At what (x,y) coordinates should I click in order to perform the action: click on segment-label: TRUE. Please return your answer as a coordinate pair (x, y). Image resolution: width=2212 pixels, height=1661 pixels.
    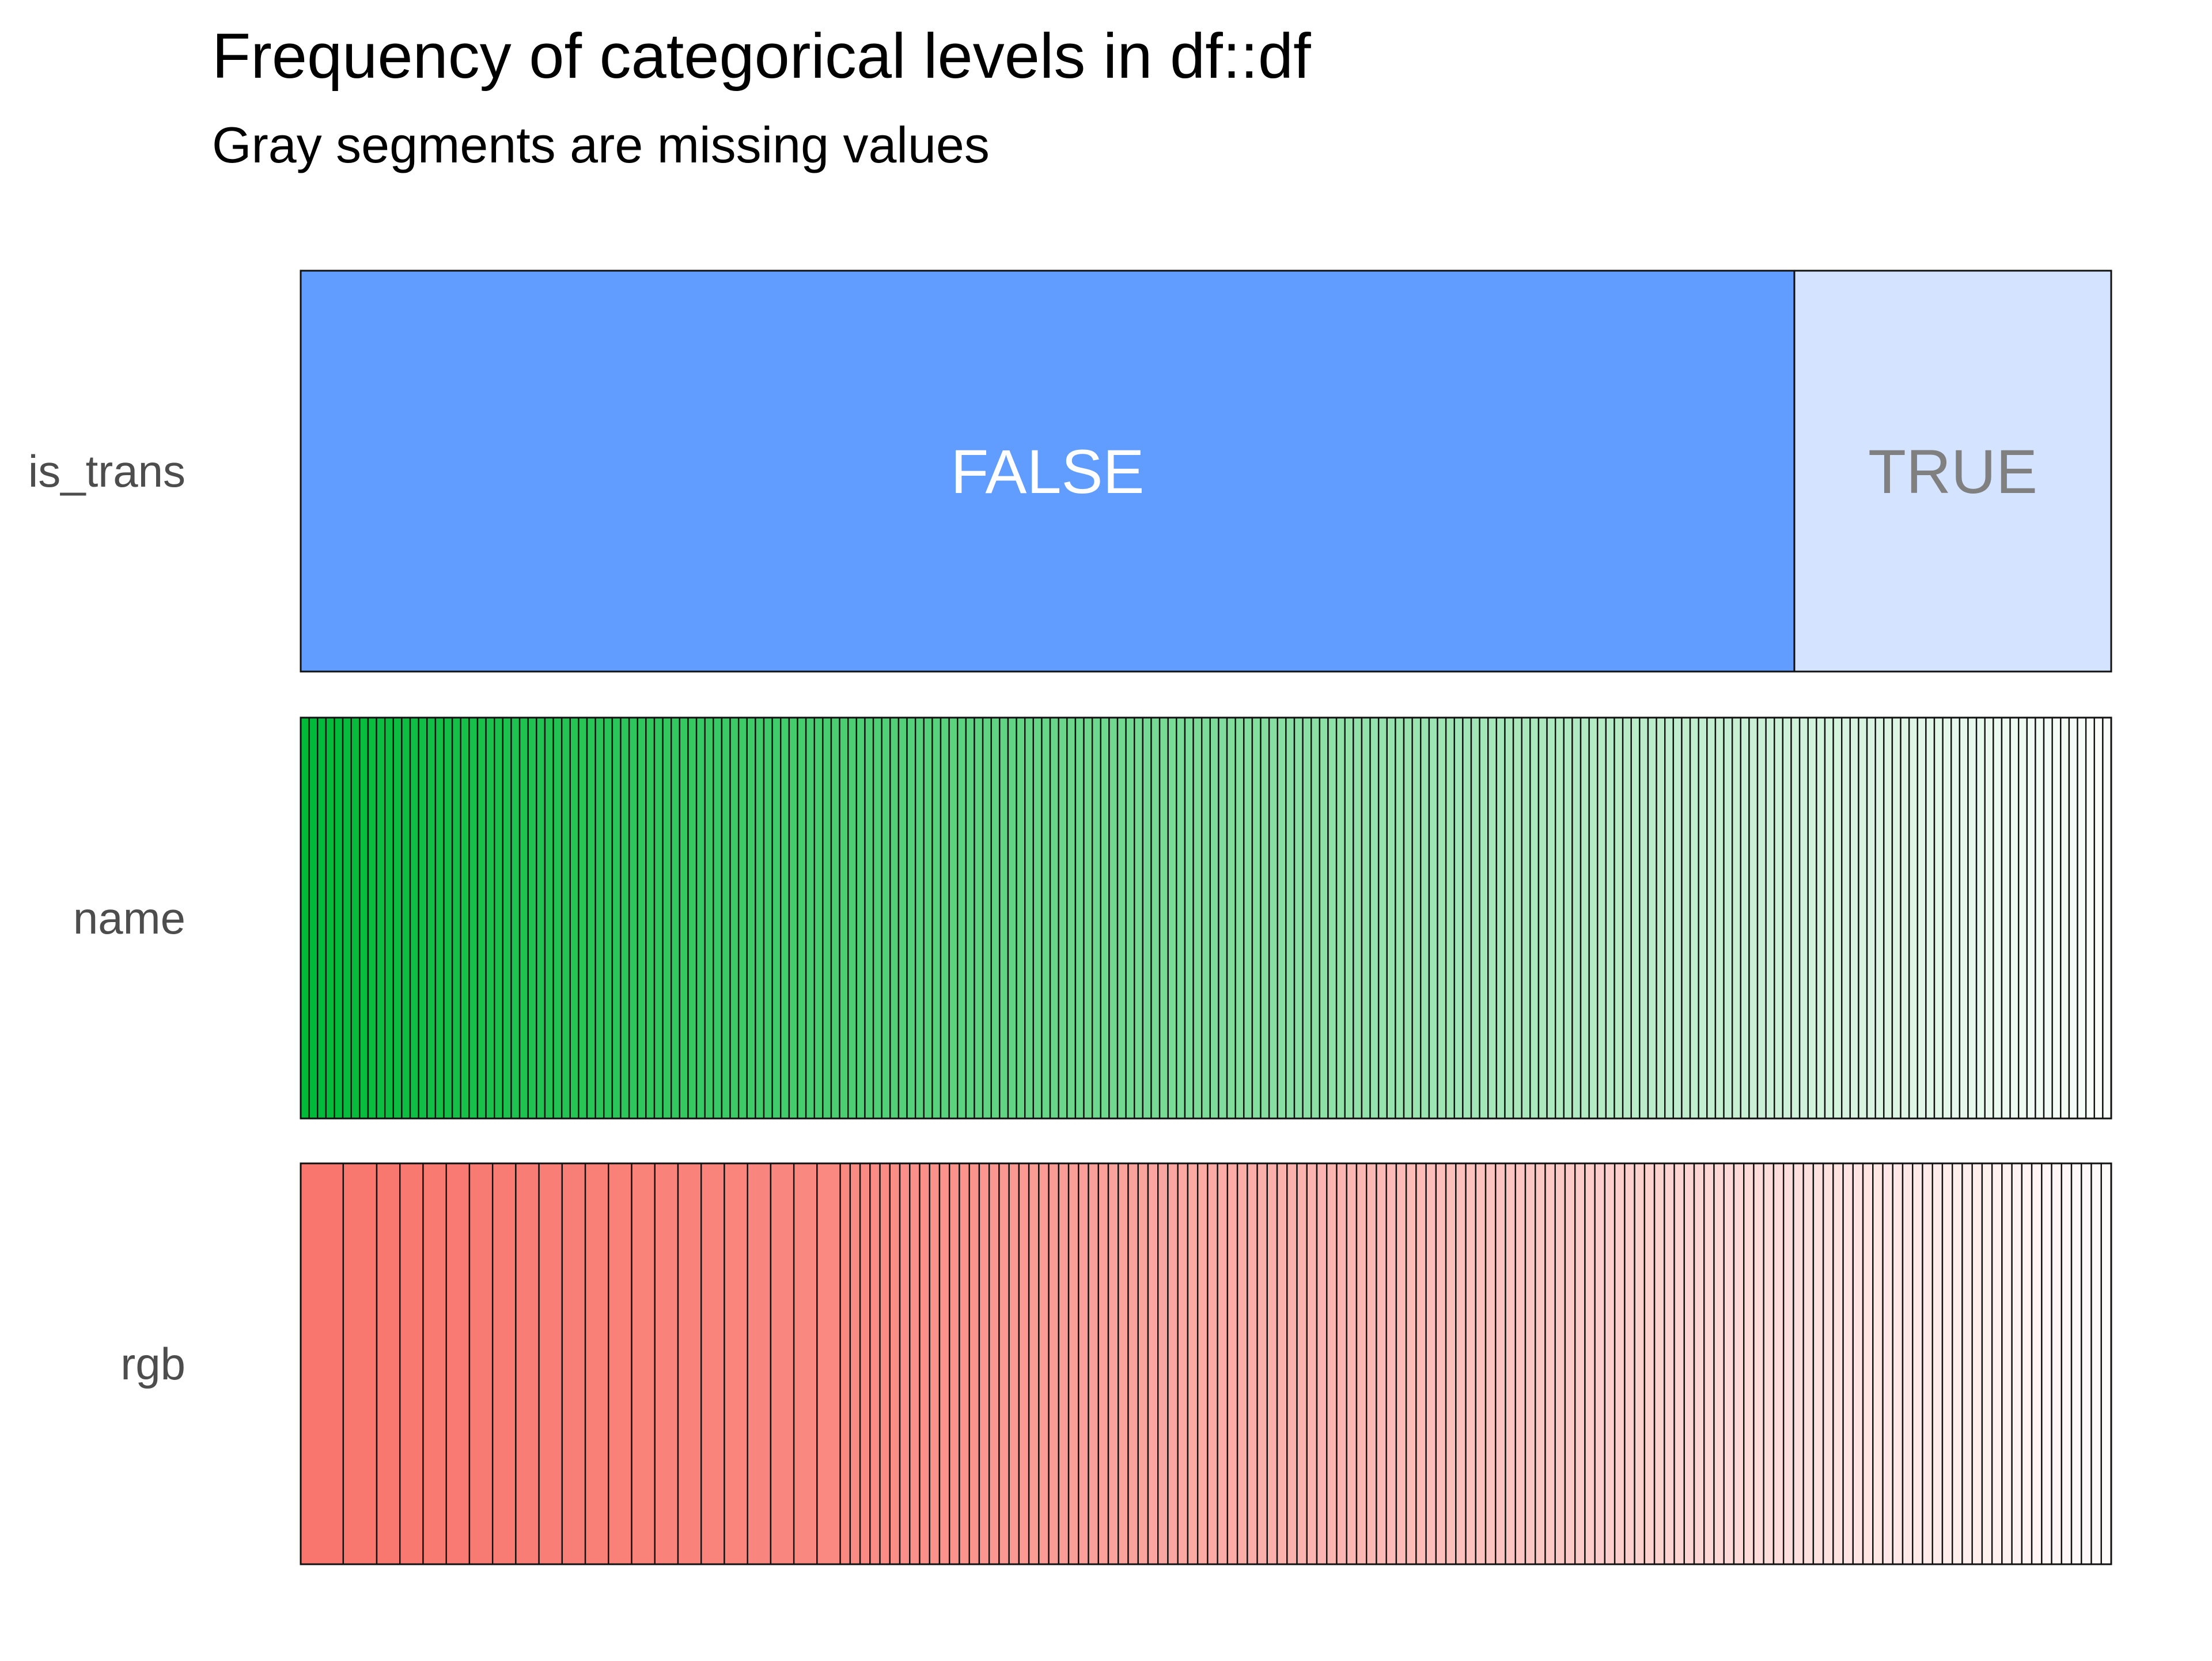
    Looking at the image, I should click on (1952, 471).